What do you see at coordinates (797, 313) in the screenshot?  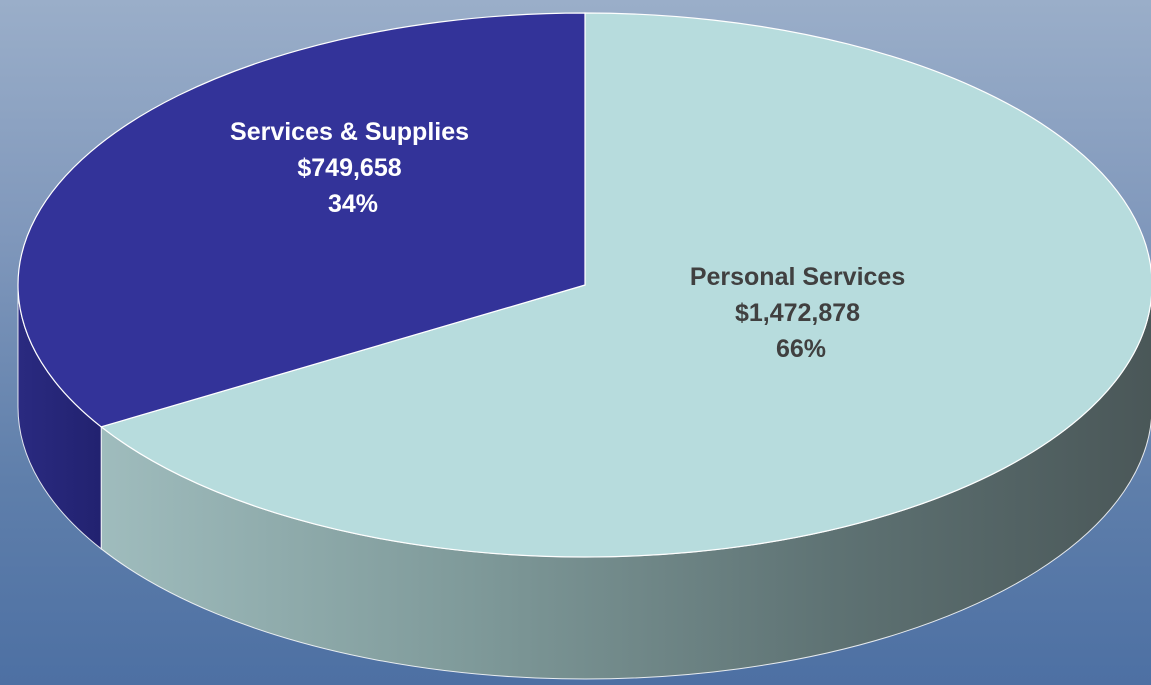 I see `slice-label-personal-services-value: $1,472,878` at bounding box center [797, 313].